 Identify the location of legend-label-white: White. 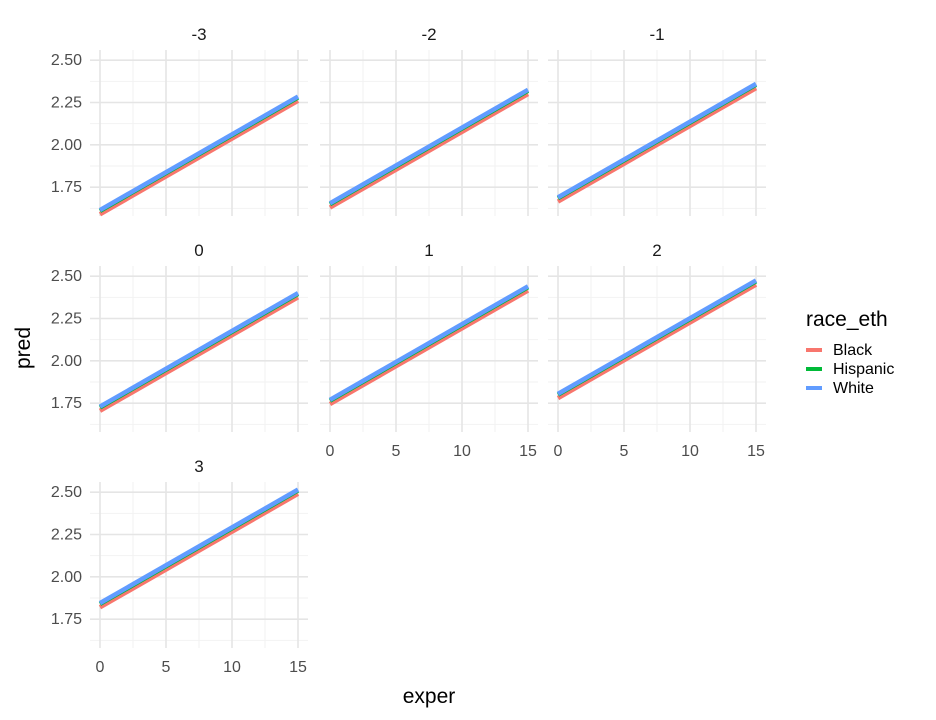
(853, 388).